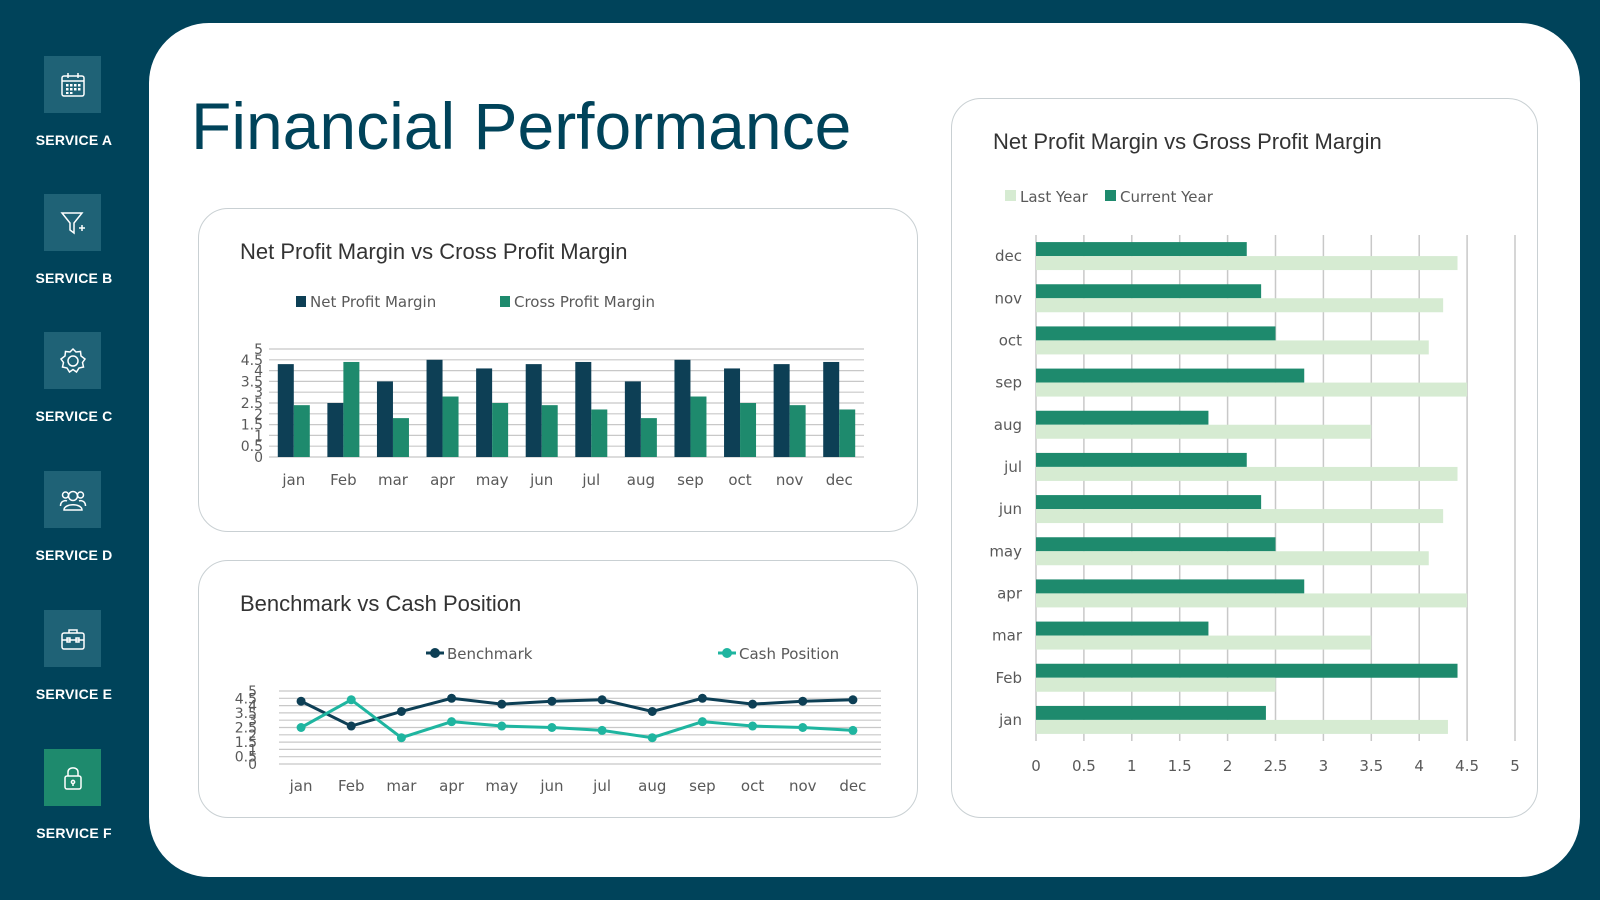  What do you see at coordinates (501, 786) in the screenshot?
I see `x-tick-label: may` at bounding box center [501, 786].